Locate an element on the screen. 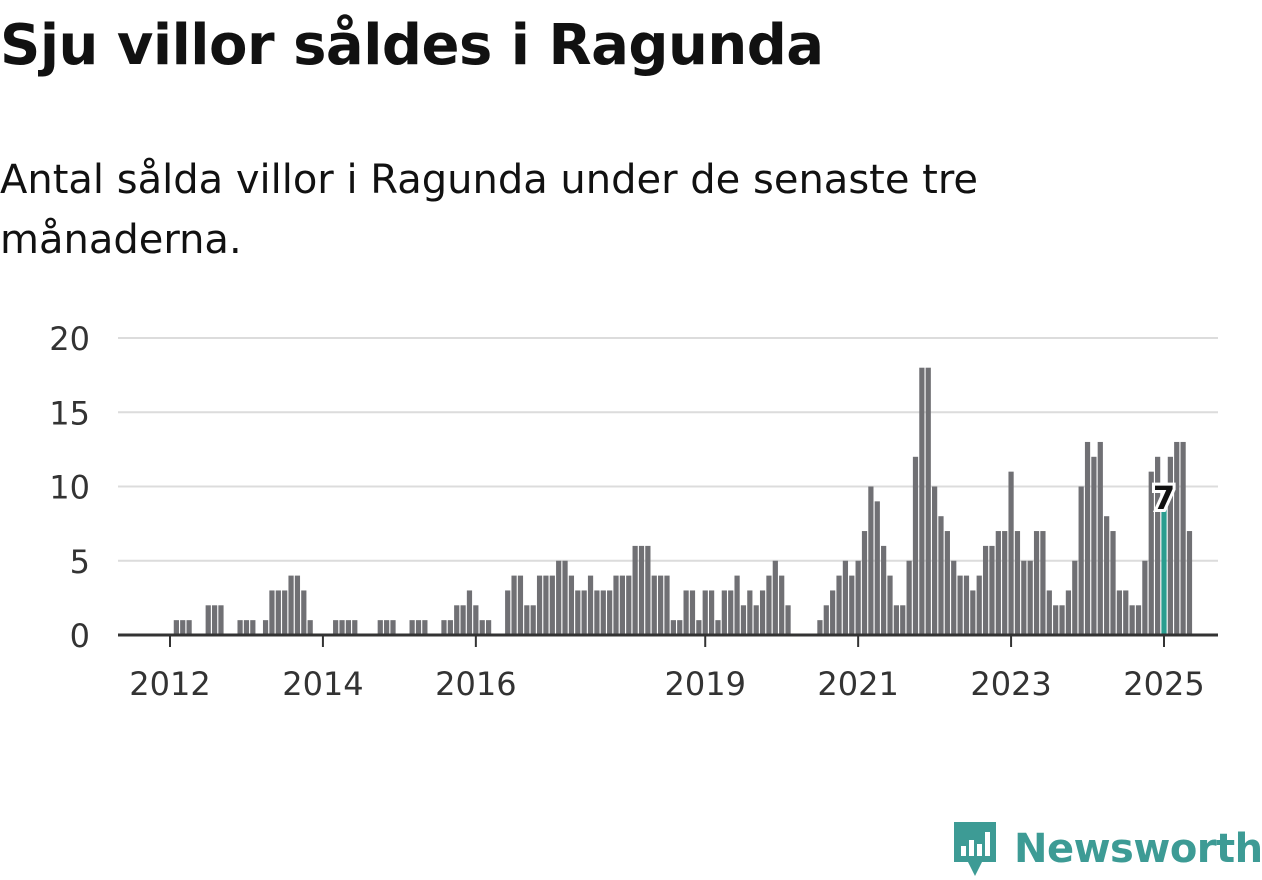 The image size is (1262, 880). highlight-value-label: 7 is located at coordinates (1164, 498).